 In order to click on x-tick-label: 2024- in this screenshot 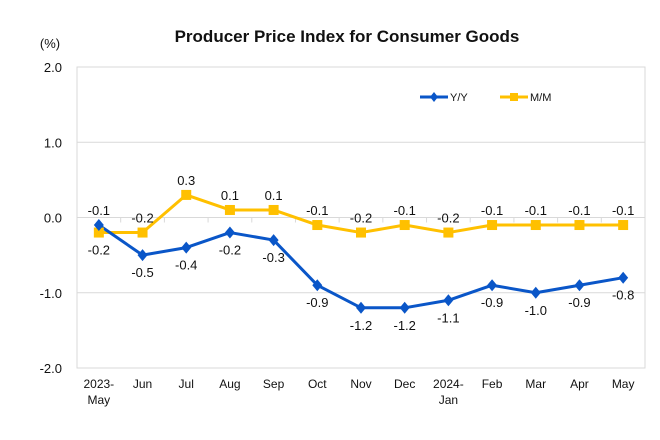, I will do `click(448, 384)`.